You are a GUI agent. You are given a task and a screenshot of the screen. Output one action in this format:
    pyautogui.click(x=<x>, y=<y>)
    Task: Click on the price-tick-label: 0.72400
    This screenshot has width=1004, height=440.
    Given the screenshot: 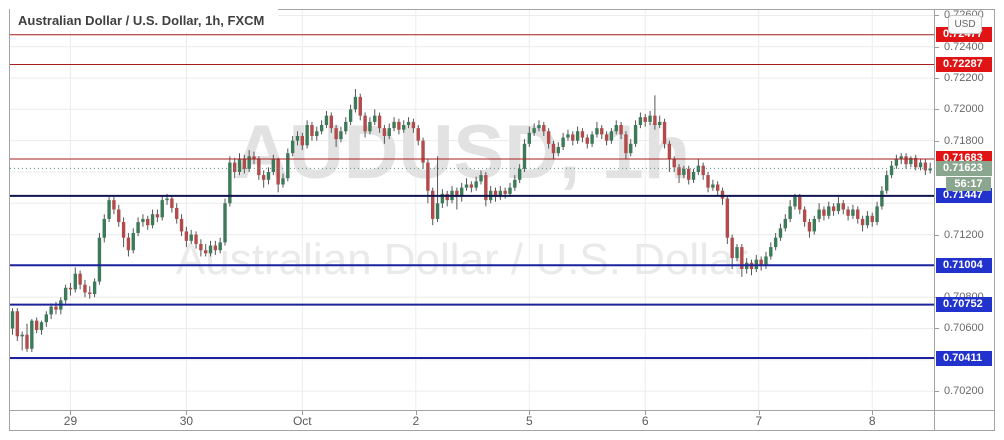 What is the action you would take?
    pyautogui.click(x=964, y=46)
    